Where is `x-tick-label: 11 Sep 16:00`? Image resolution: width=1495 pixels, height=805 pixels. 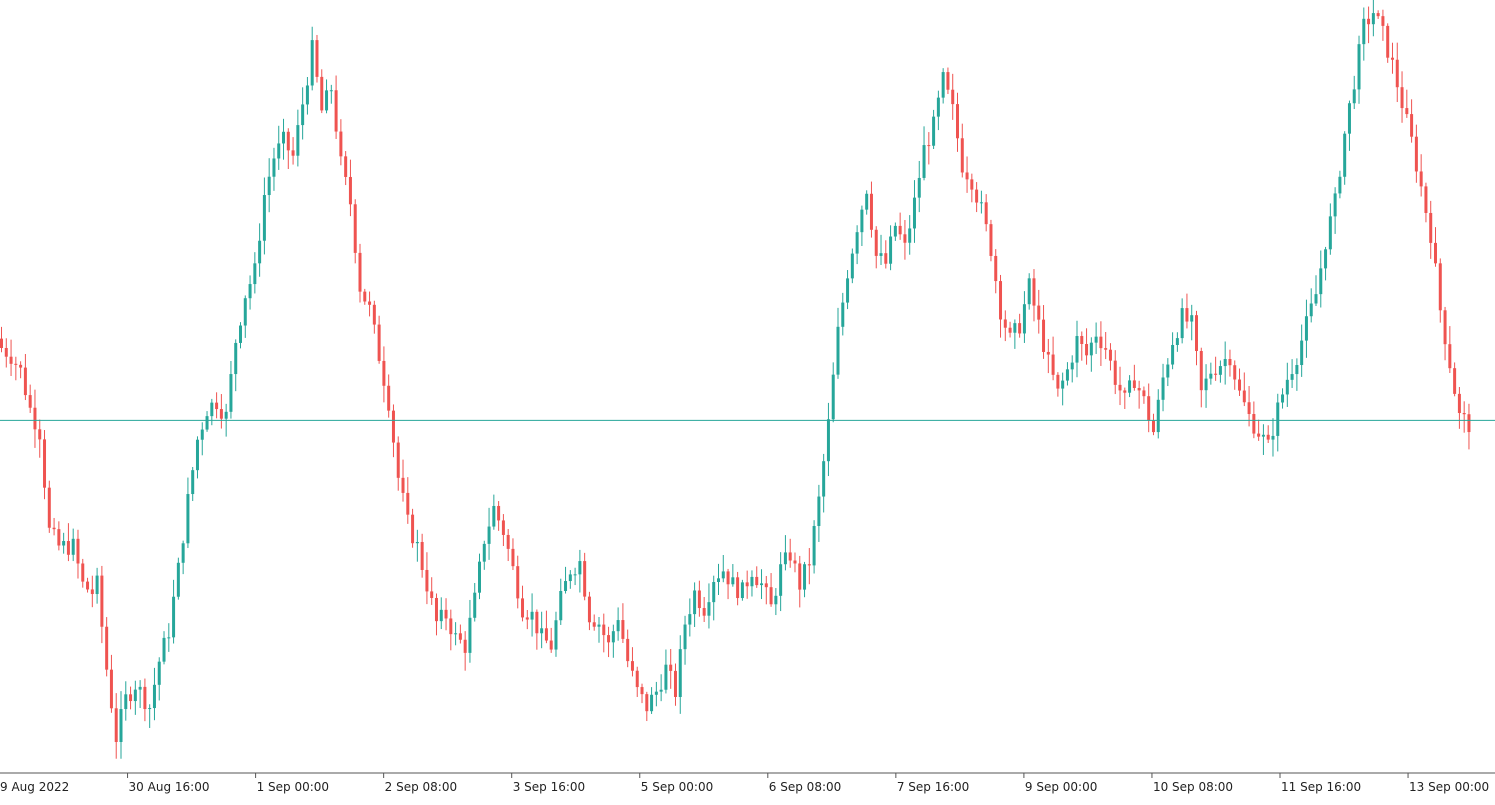
x-tick-label: 11 Sep 16:00 is located at coordinates (1321, 787).